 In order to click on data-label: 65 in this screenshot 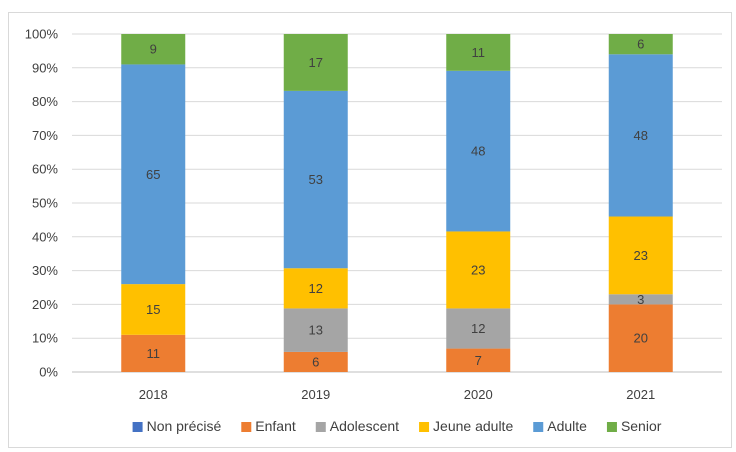, I will do `click(153, 174)`.